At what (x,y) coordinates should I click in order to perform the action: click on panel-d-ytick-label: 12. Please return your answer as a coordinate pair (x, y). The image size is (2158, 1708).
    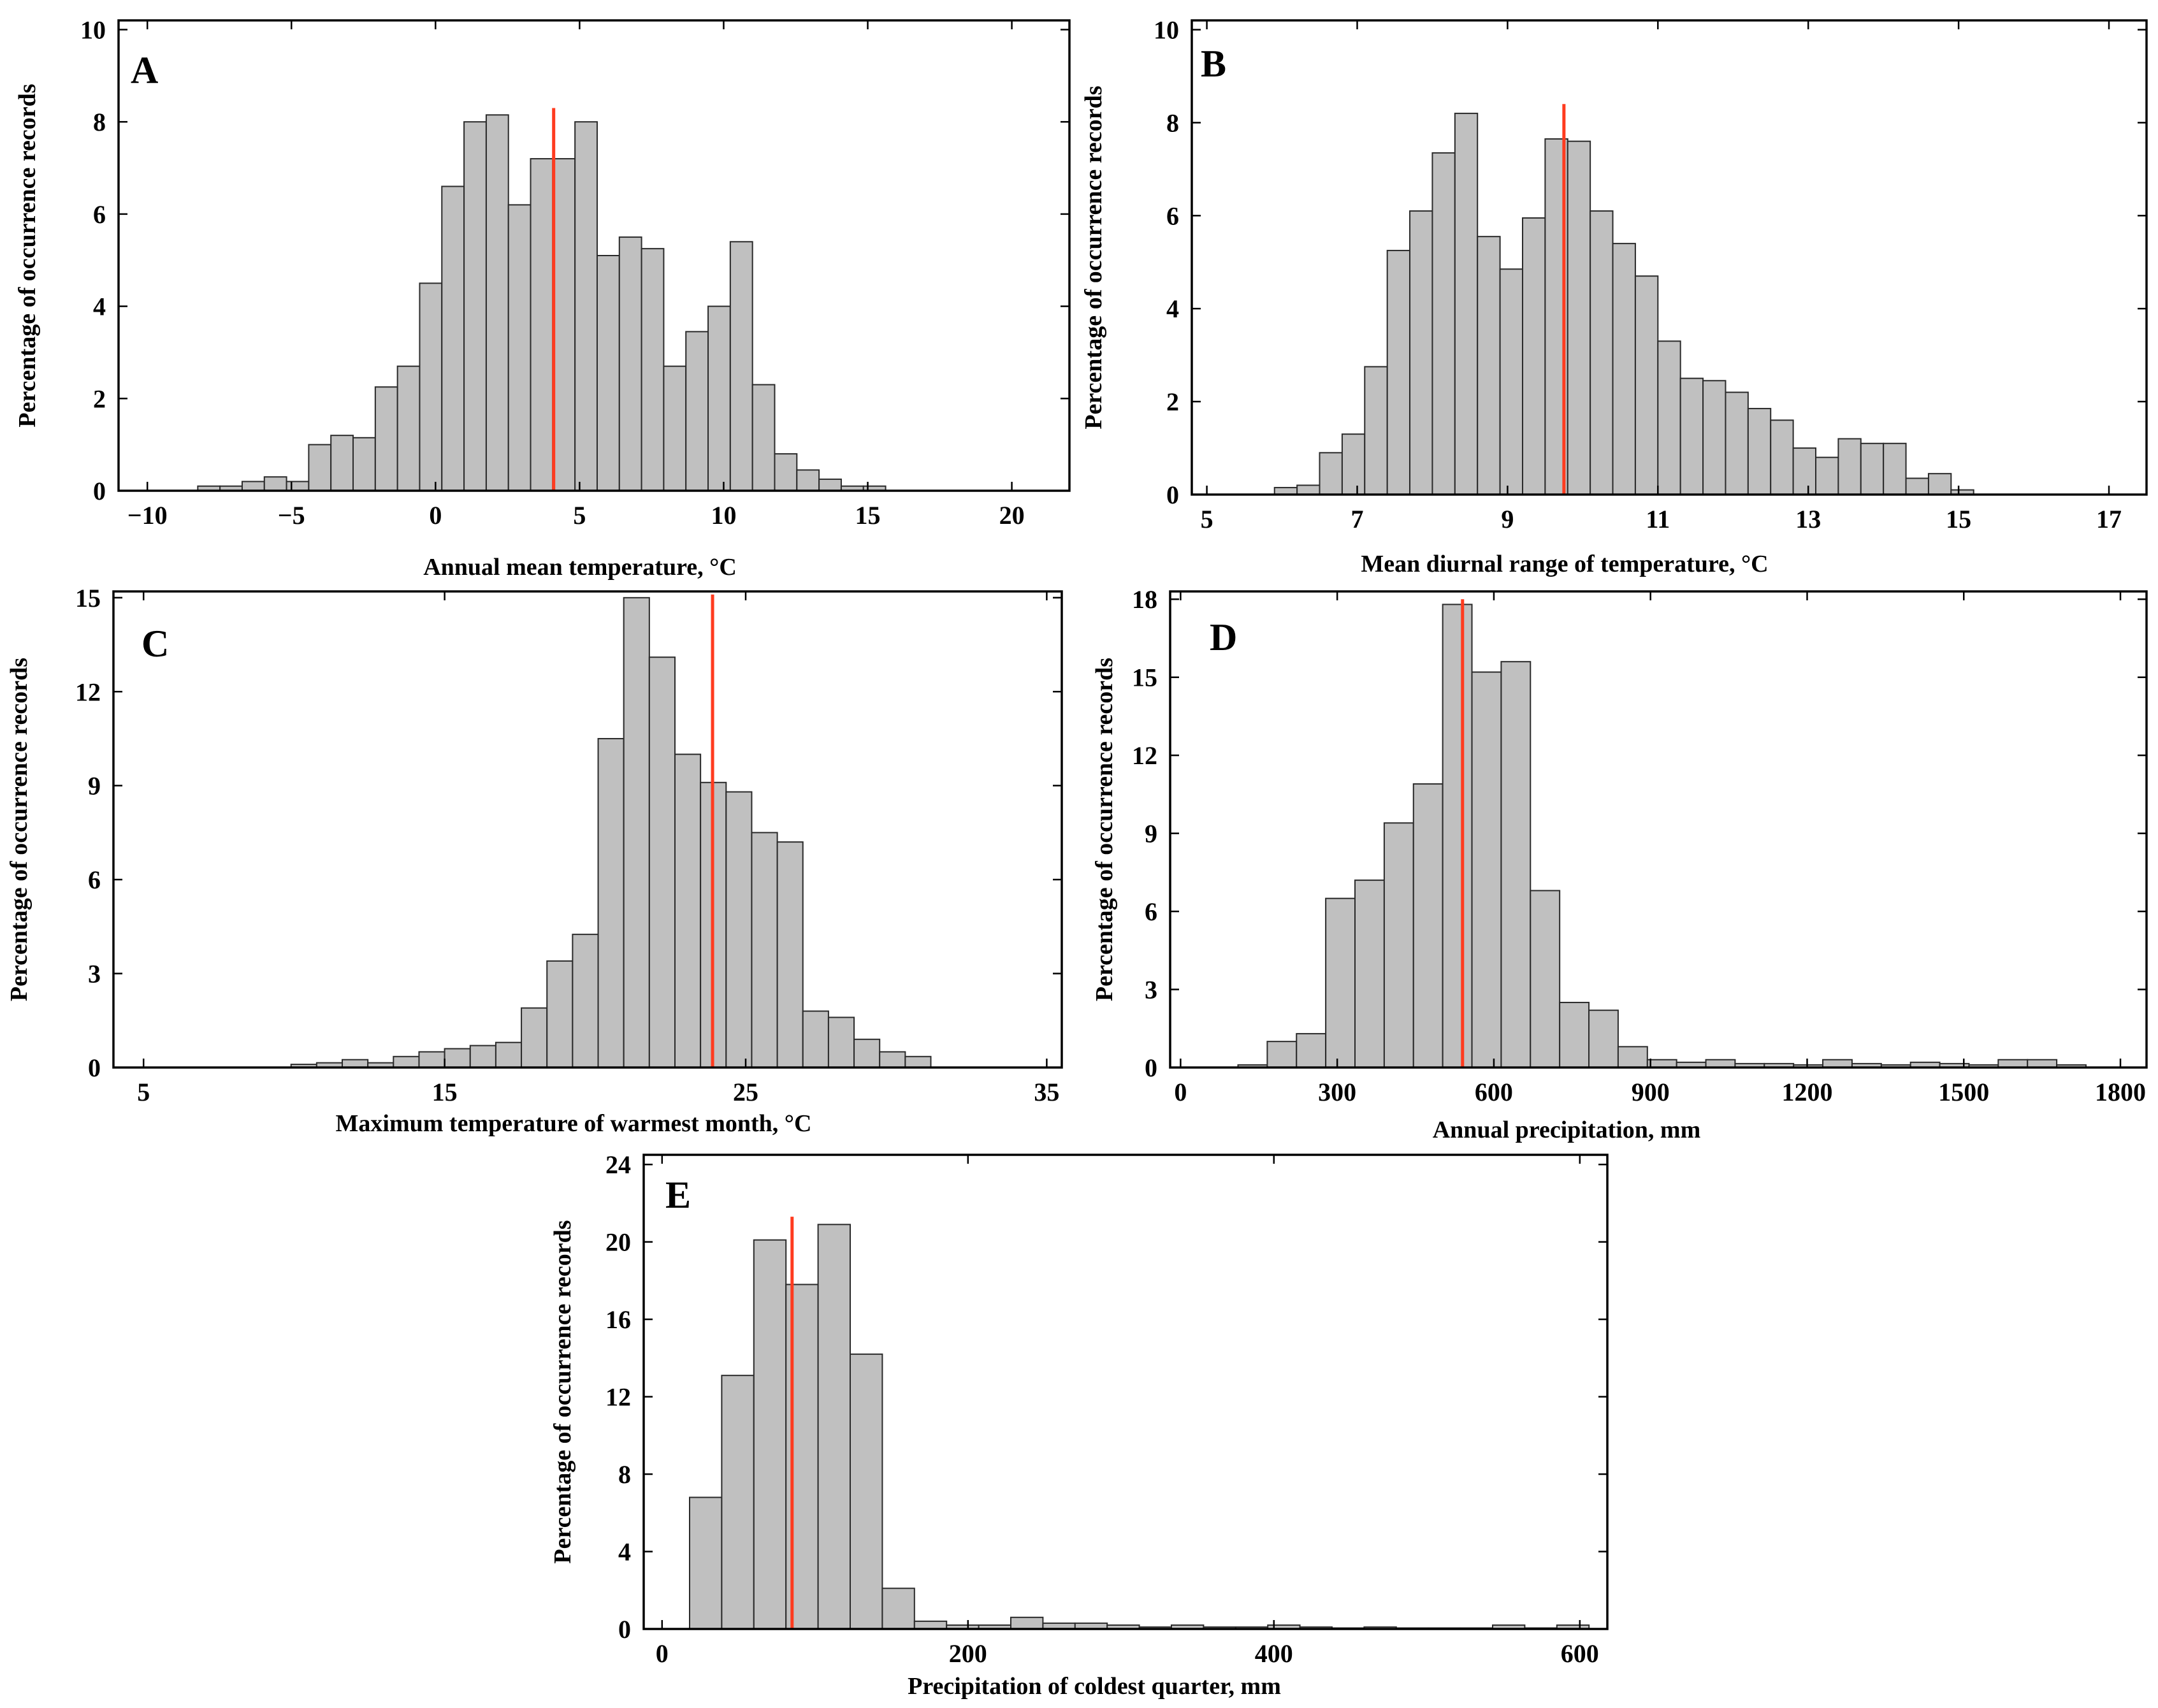
    Looking at the image, I should click on (1144, 755).